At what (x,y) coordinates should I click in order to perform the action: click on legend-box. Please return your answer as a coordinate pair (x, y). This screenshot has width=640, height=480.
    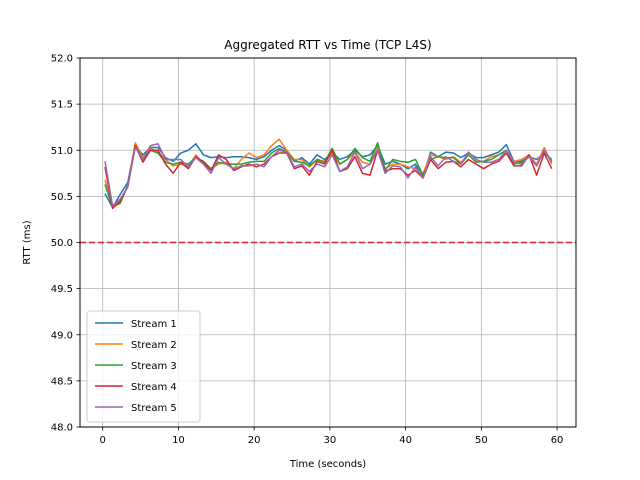
    Looking at the image, I should click on (143, 366).